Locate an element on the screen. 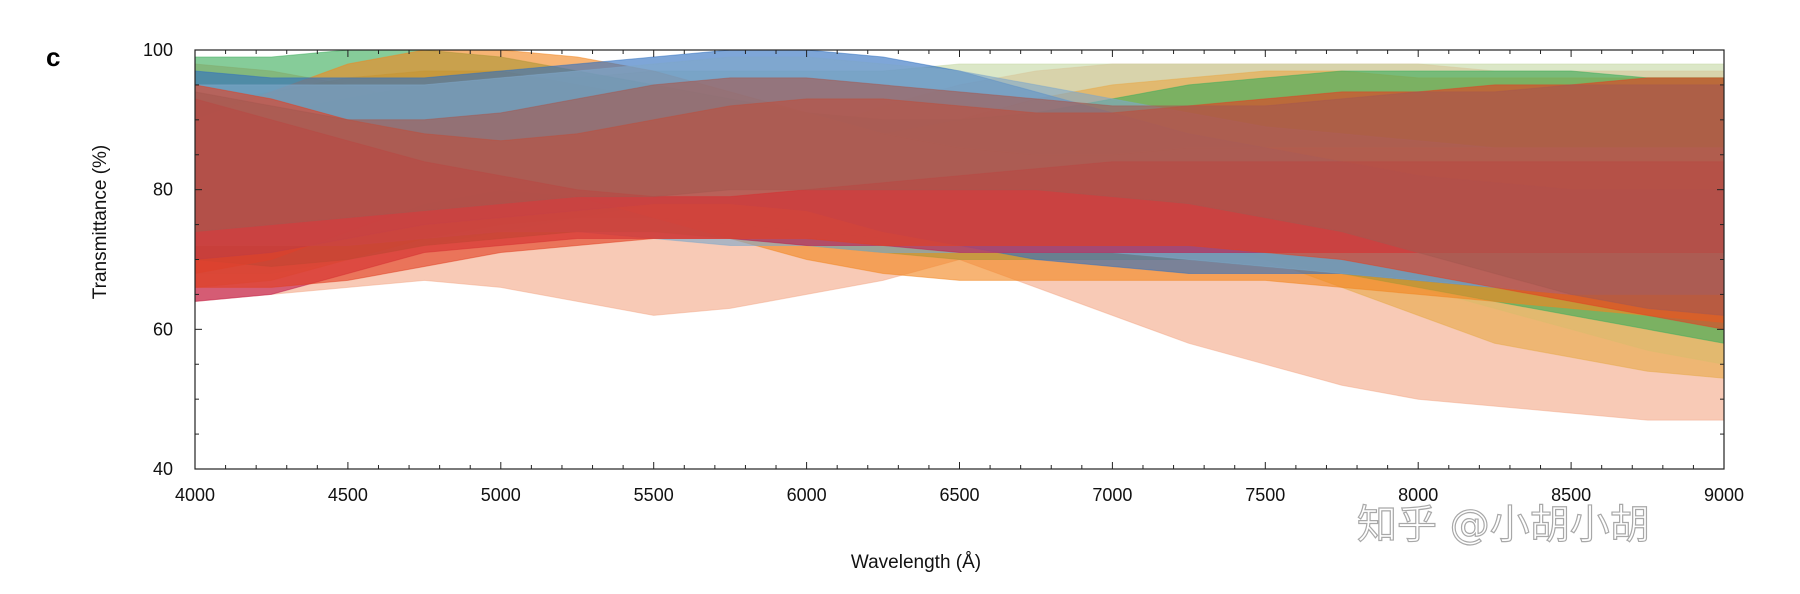 This screenshot has width=1800, height=594. y-tick-label: 60 is located at coordinates (163, 329).